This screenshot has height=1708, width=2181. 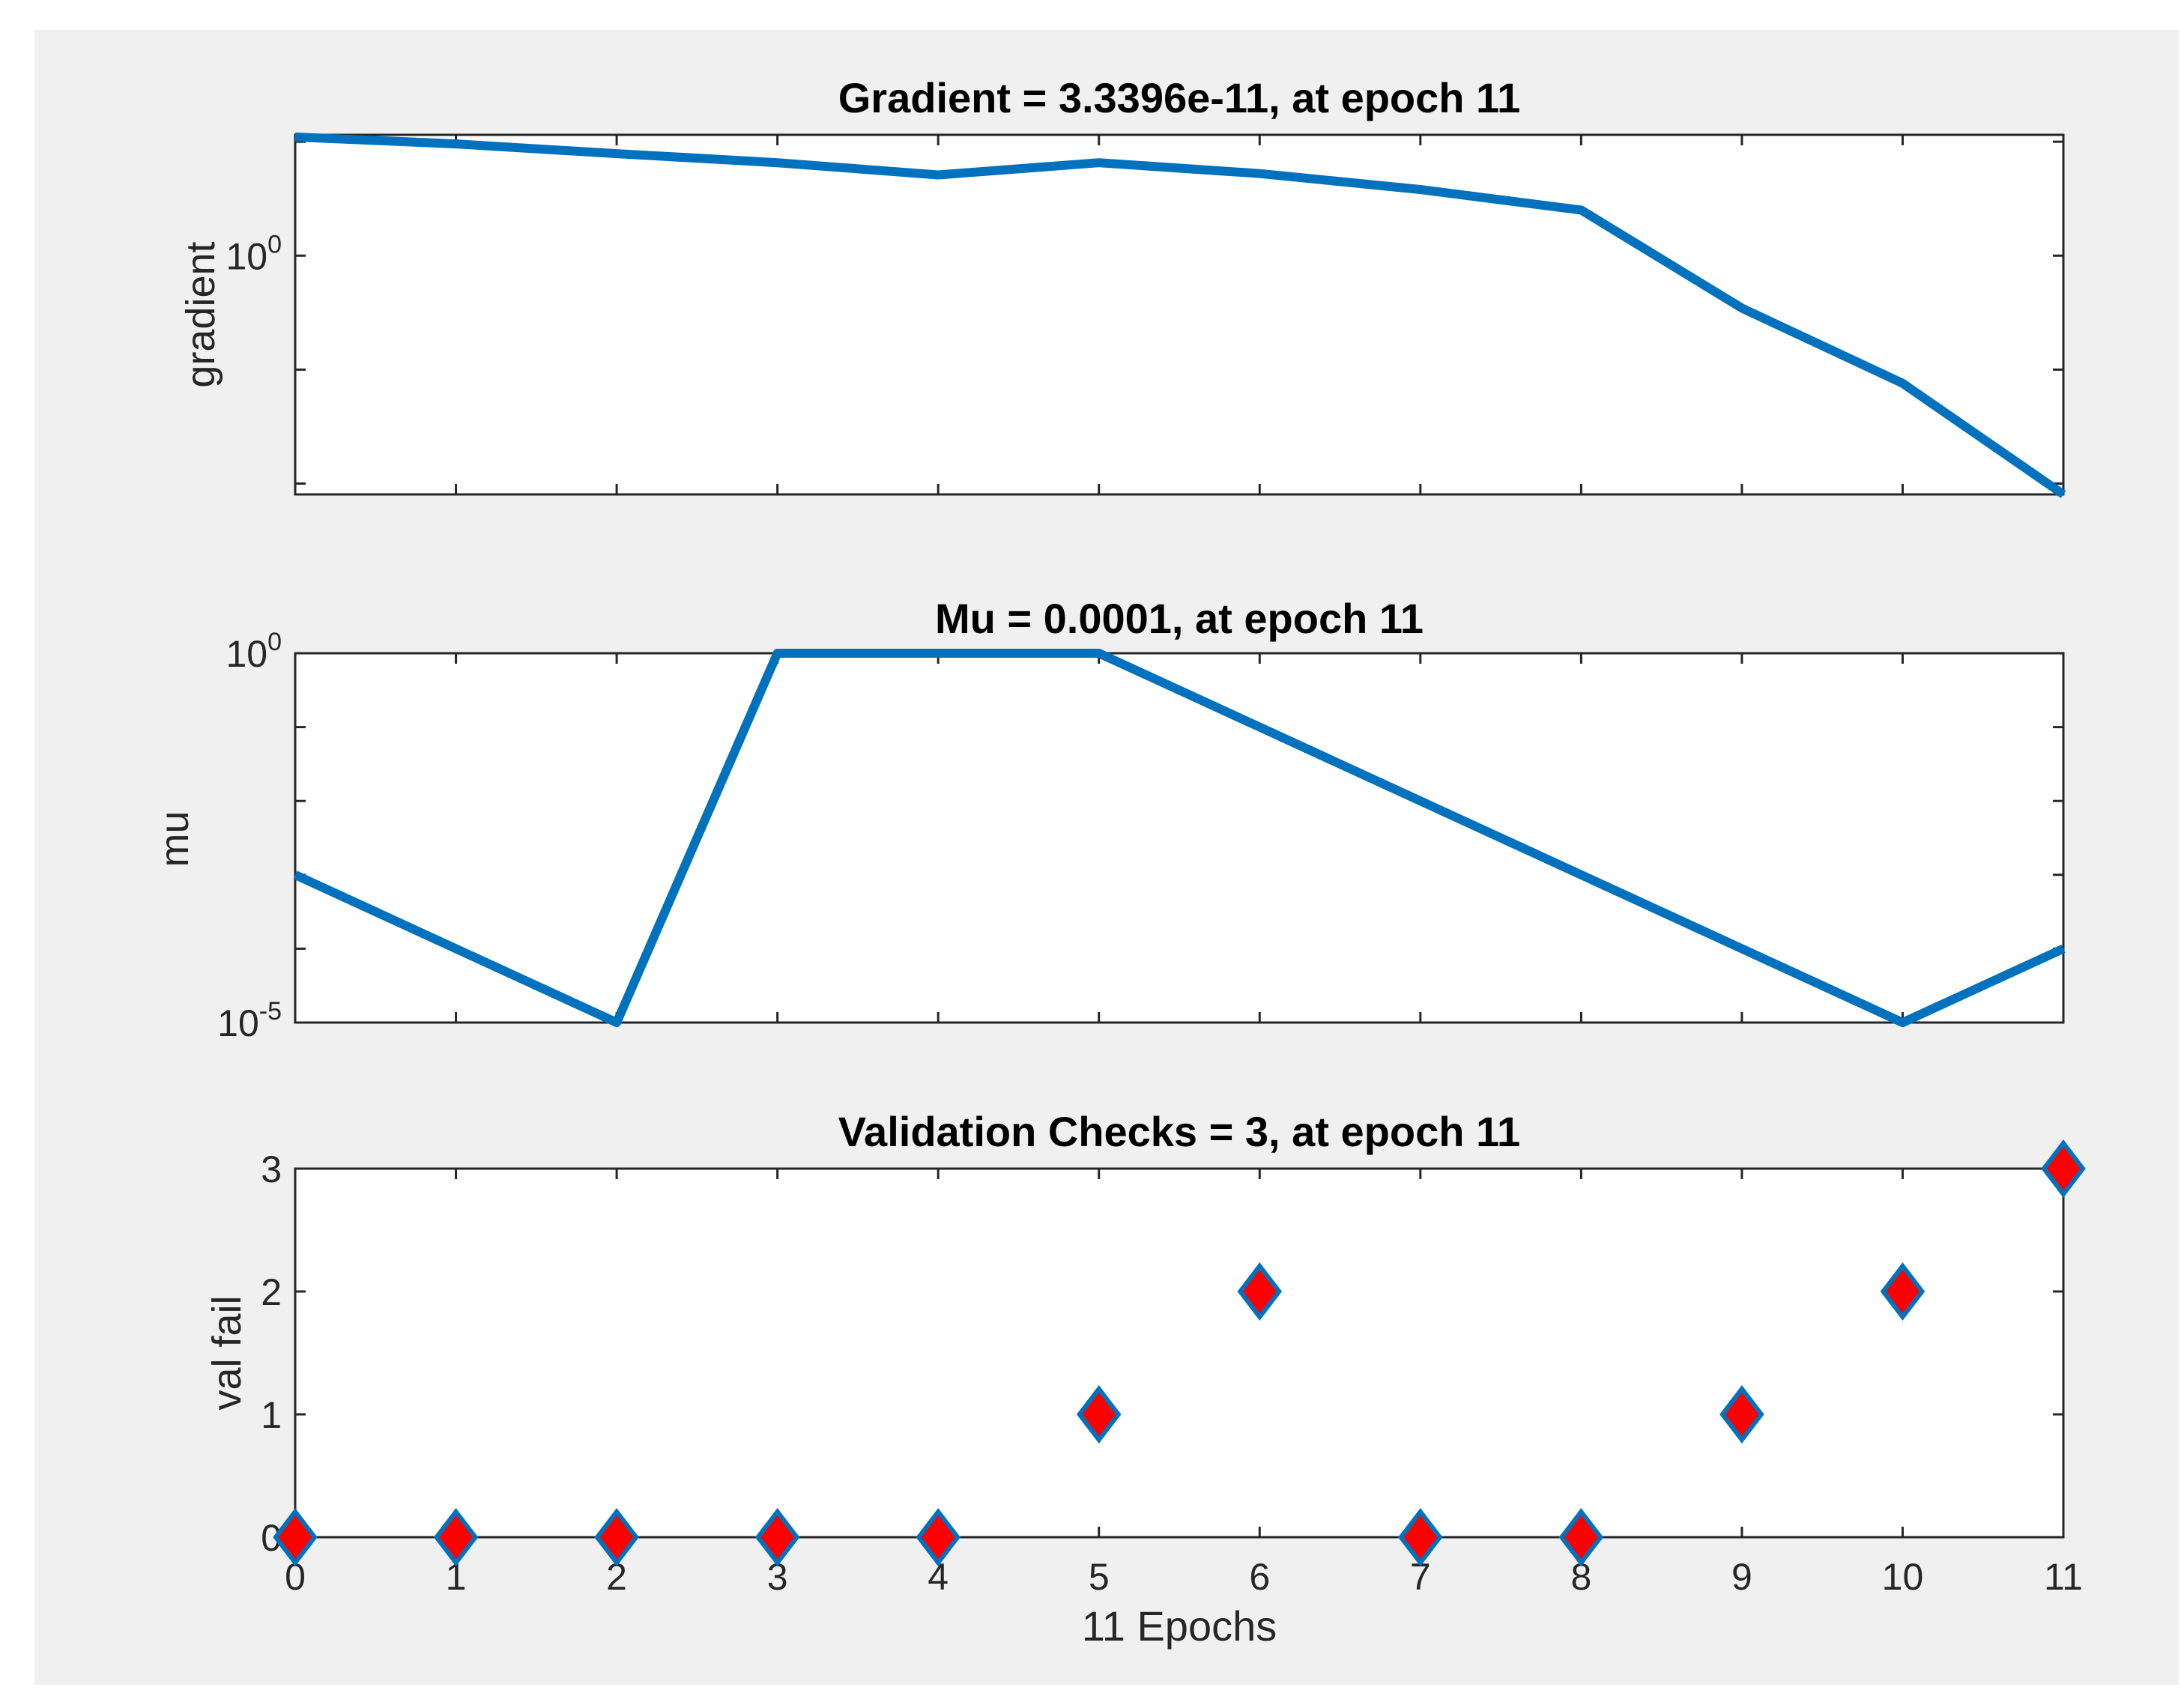 I want to click on validation-xlabel: 11 Epochs, so click(x=1180, y=1626).